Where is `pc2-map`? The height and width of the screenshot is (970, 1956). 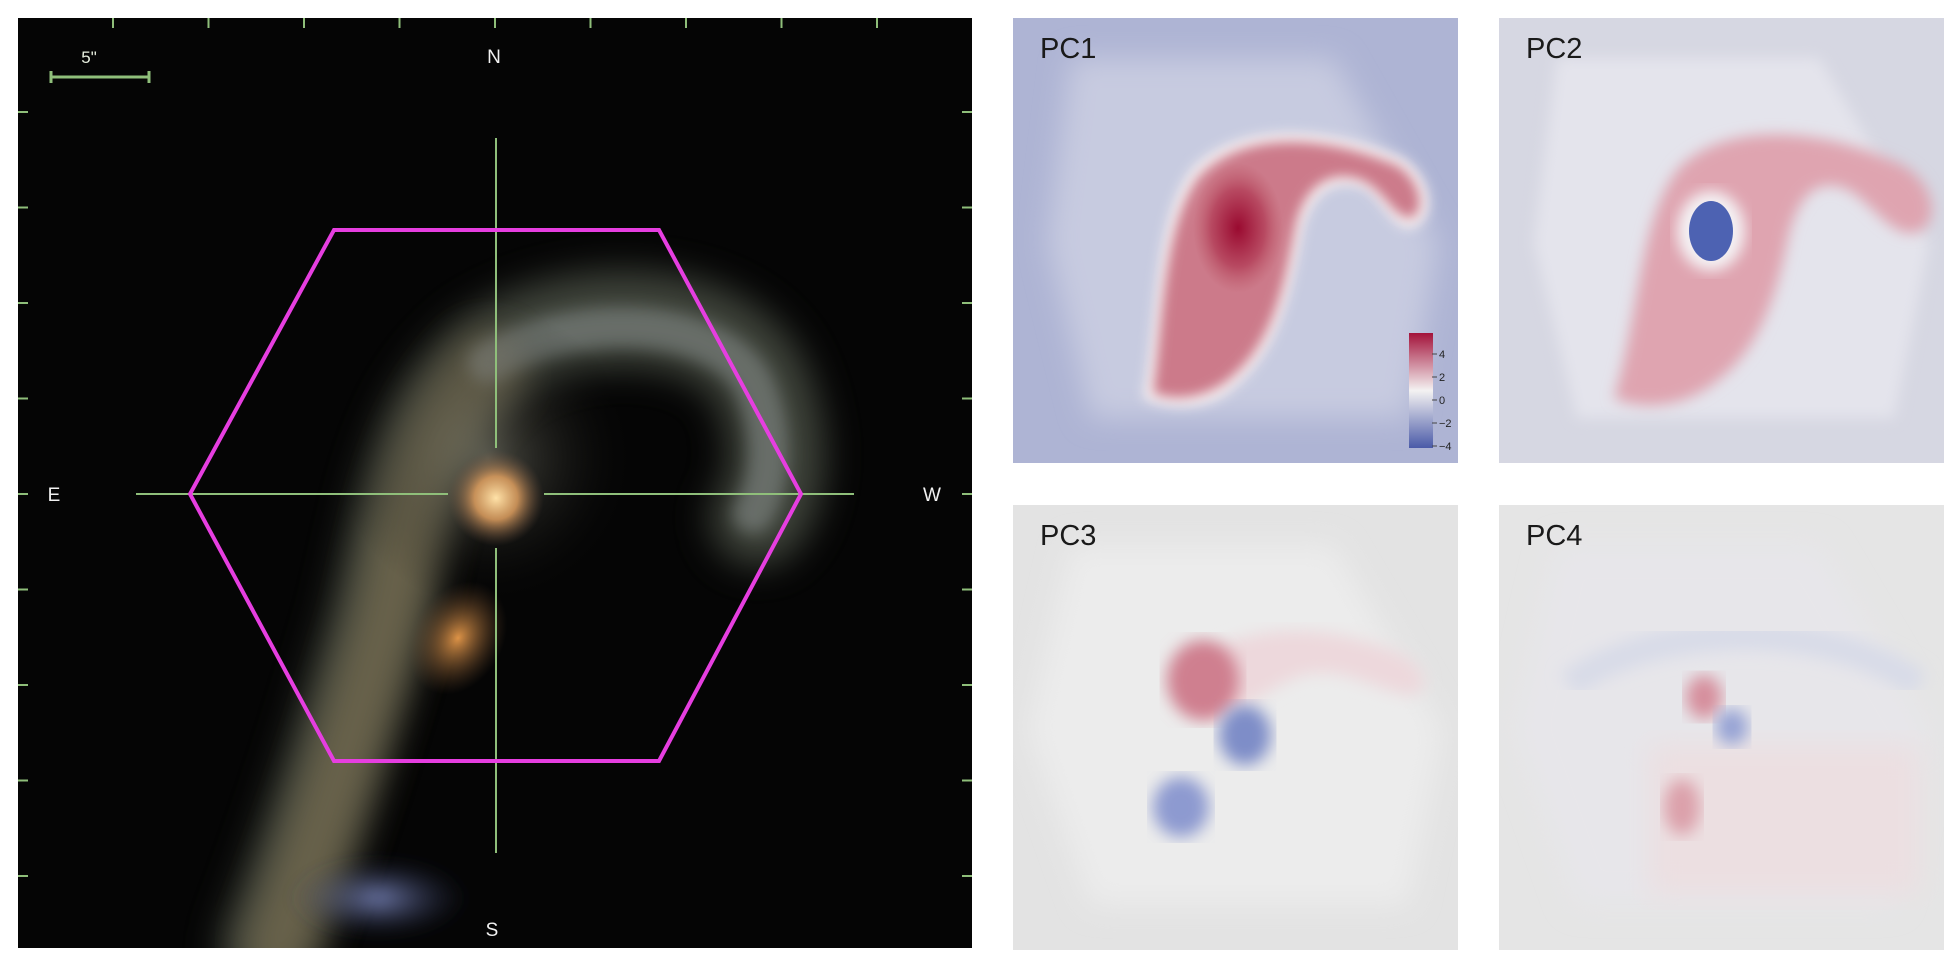
pc2-map is located at coordinates (1733, 238).